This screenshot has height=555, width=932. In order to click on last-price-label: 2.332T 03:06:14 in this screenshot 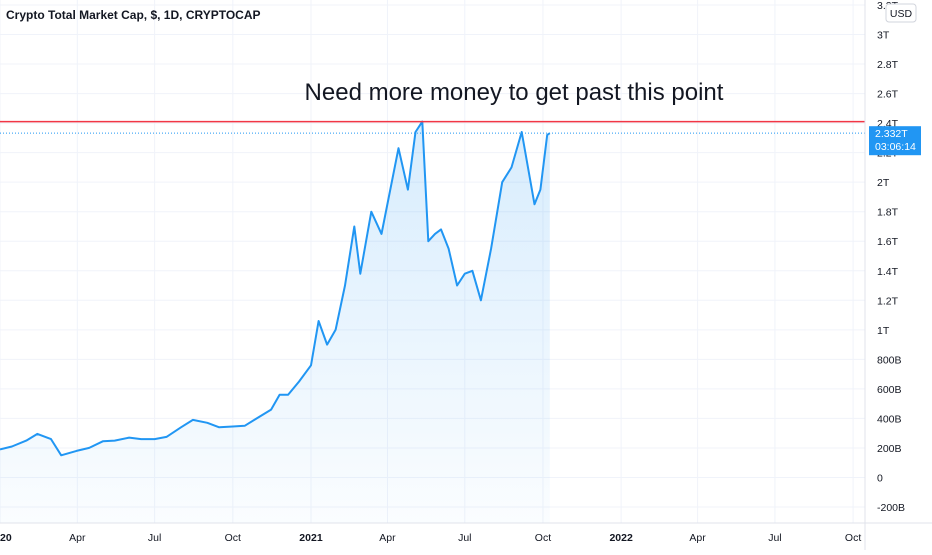, I will do `click(895, 141)`.